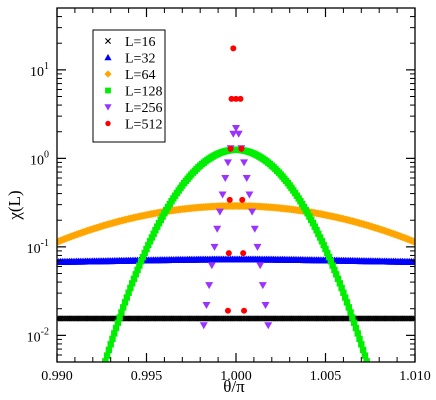 Image resolution: width=436 pixels, height=400 pixels. I want to click on legend-label: L=512, so click(143, 125).